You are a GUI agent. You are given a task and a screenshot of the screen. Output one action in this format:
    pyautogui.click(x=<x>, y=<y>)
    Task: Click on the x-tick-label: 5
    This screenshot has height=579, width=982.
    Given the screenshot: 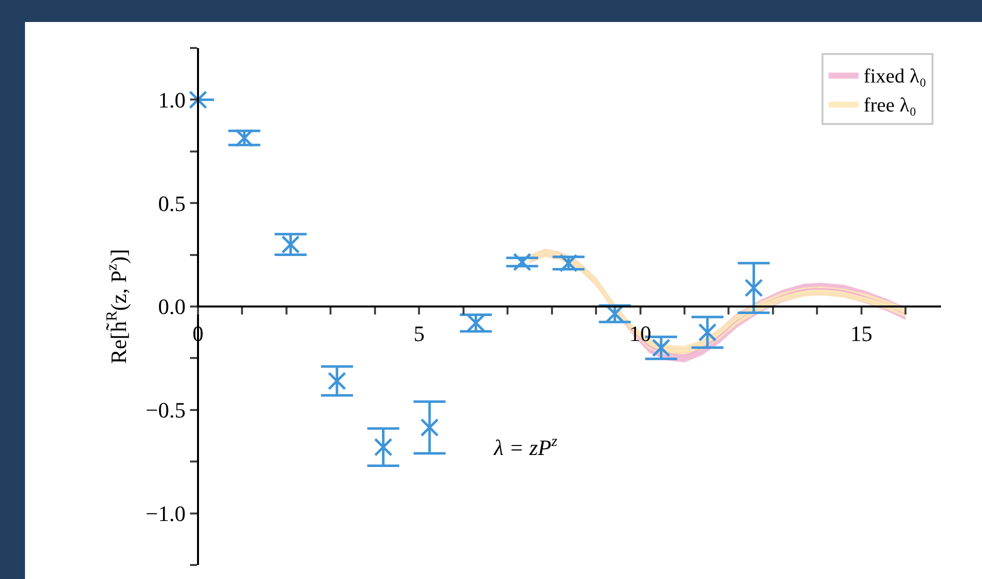 What is the action you would take?
    pyautogui.click(x=419, y=333)
    